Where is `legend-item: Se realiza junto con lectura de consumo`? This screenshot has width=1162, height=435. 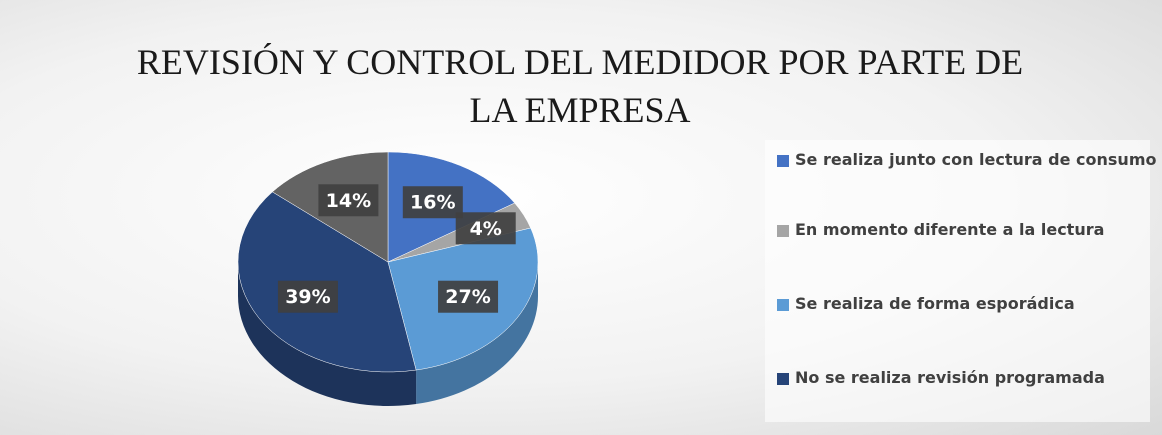
legend-item: Se realiza junto con lectura de consumo is located at coordinates (968, 160).